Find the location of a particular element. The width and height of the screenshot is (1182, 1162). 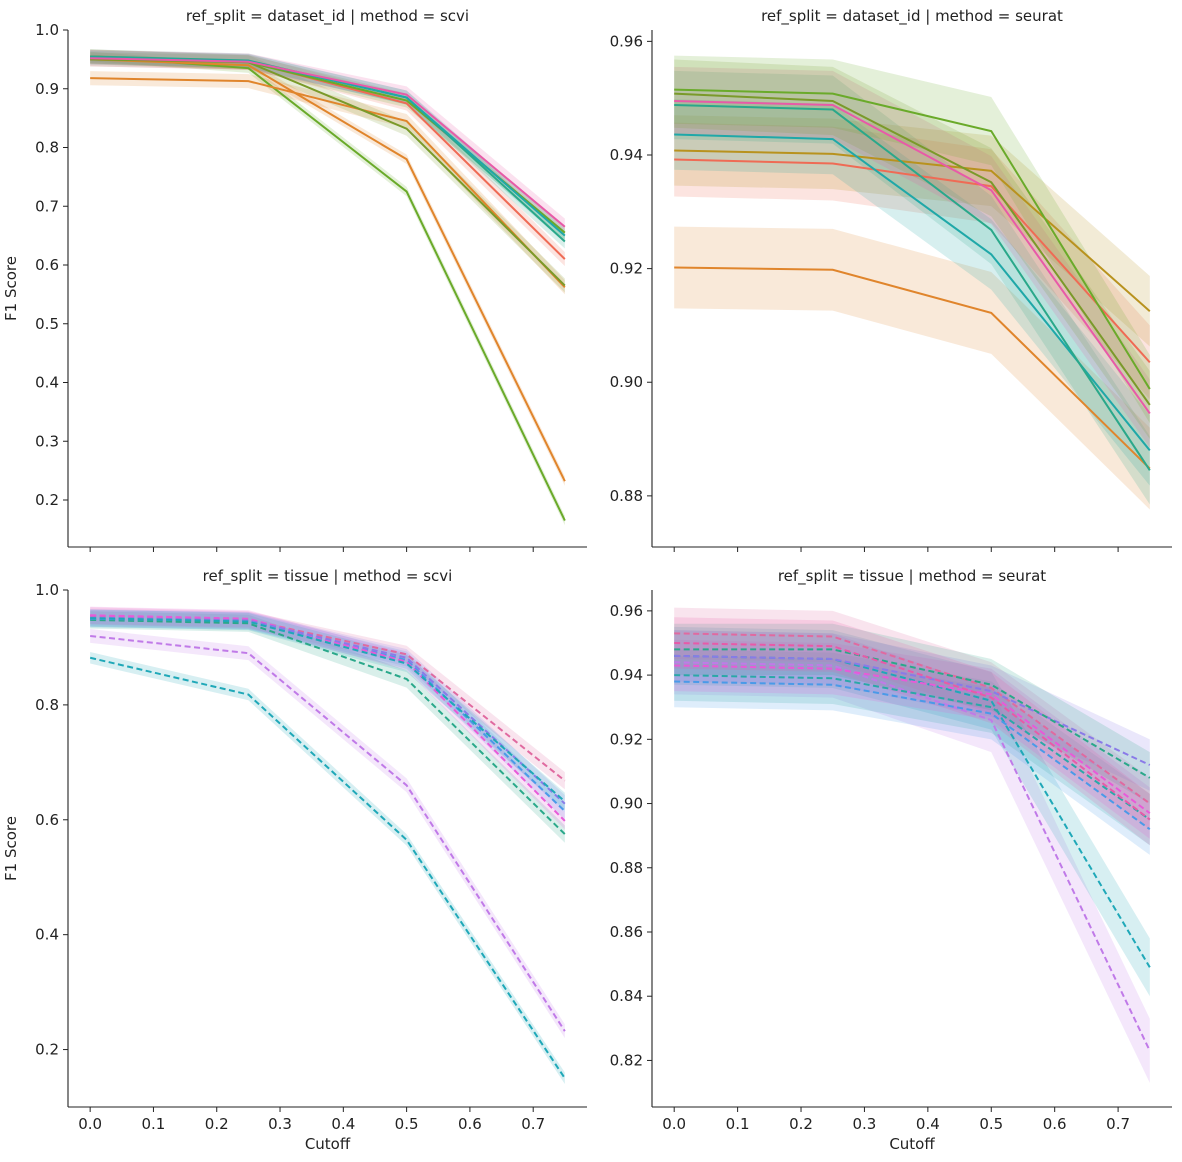

y-tick-label: 0.84 is located at coordinates (626, 996).